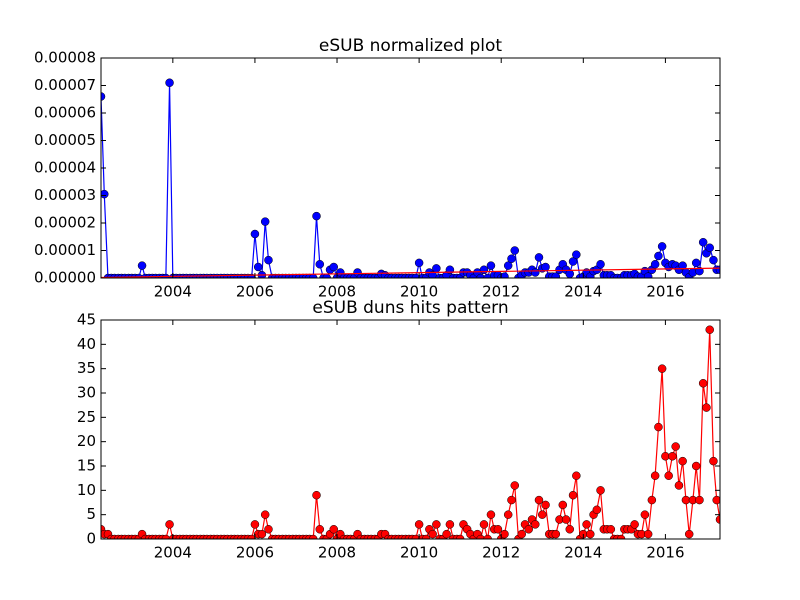 This screenshot has width=800, height=600. Describe the element at coordinates (65, 113) in the screenshot. I see `y-tick-label: 0.00006` at that location.